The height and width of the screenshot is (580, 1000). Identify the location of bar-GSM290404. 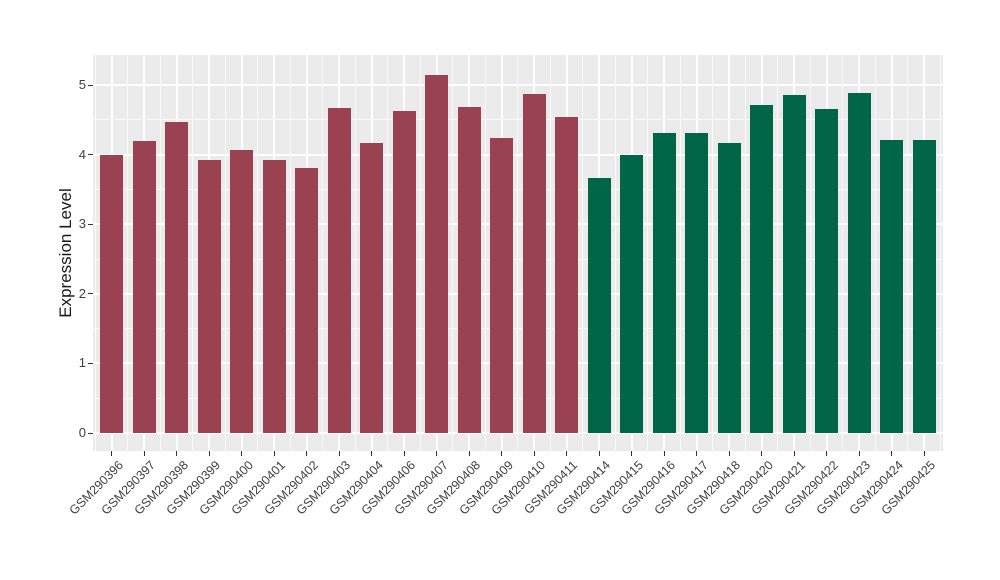
(372, 287).